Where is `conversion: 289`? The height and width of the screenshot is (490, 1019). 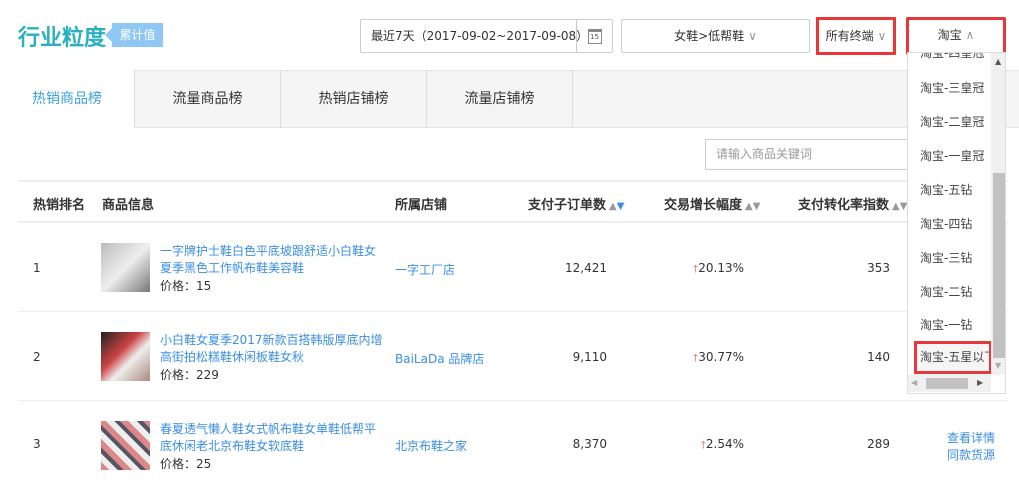
conversion: 289 is located at coordinates (878, 444).